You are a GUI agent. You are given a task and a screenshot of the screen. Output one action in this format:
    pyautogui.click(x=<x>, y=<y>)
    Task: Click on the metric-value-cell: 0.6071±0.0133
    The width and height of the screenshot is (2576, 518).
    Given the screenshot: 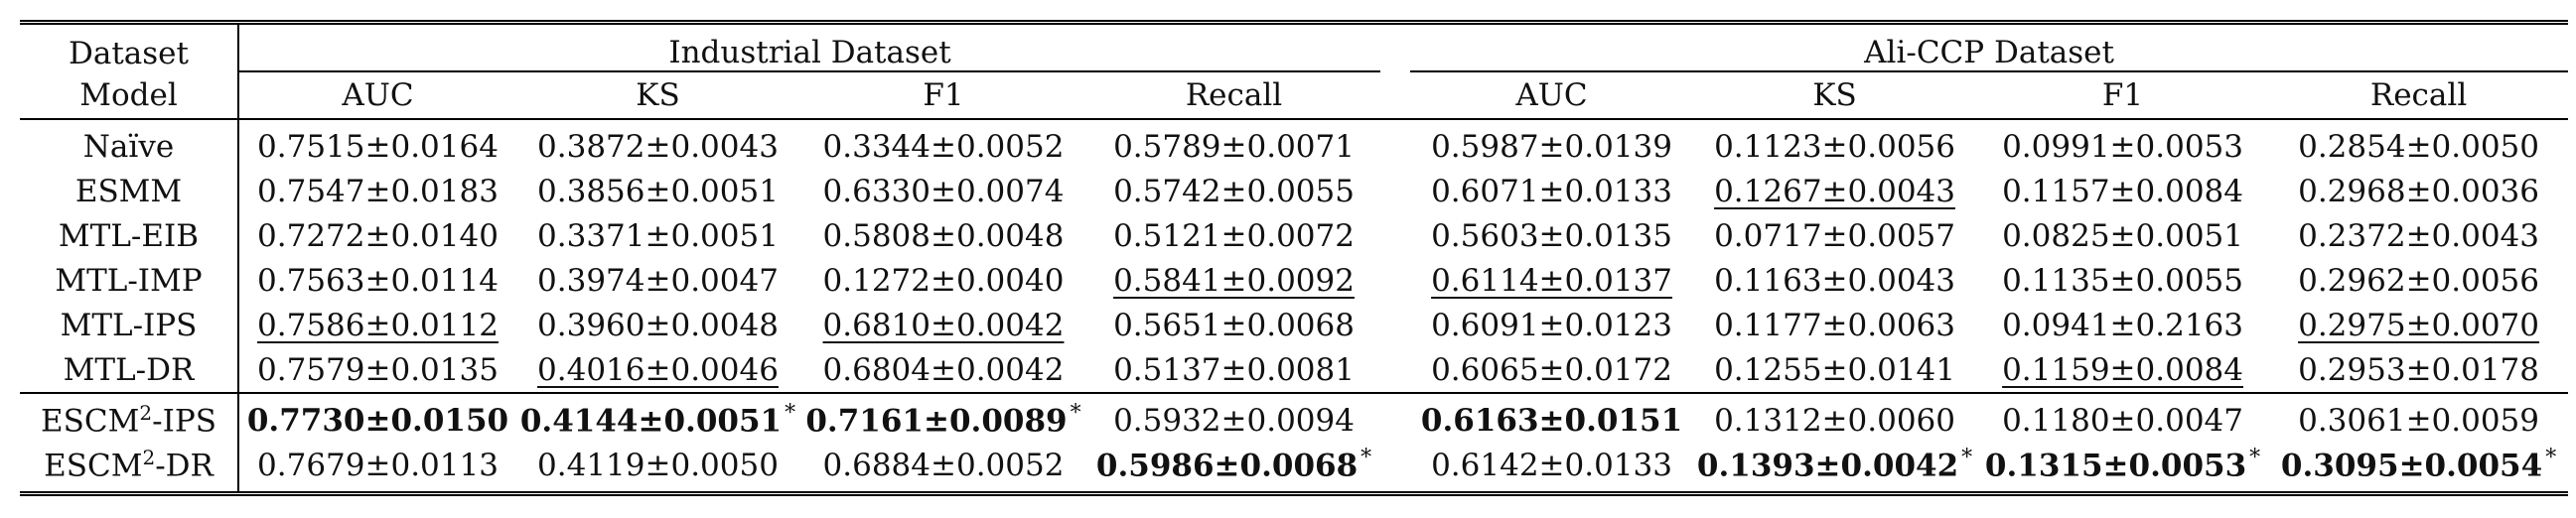 What is the action you would take?
    pyautogui.click(x=1551, y=191)
    